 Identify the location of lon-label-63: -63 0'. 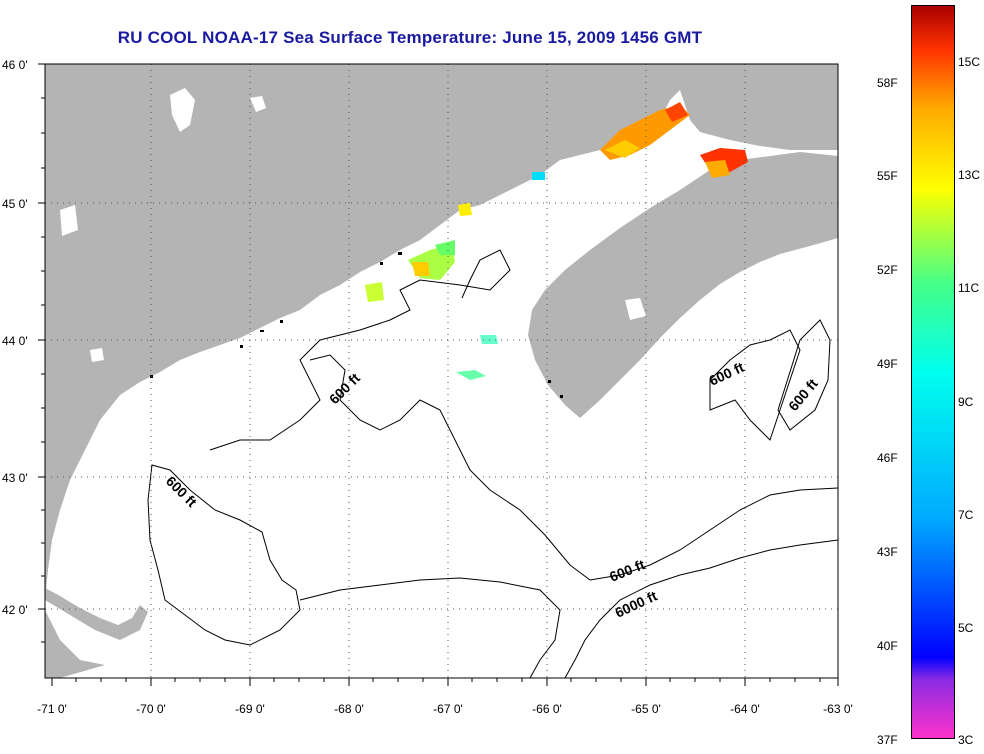
(838, 709).